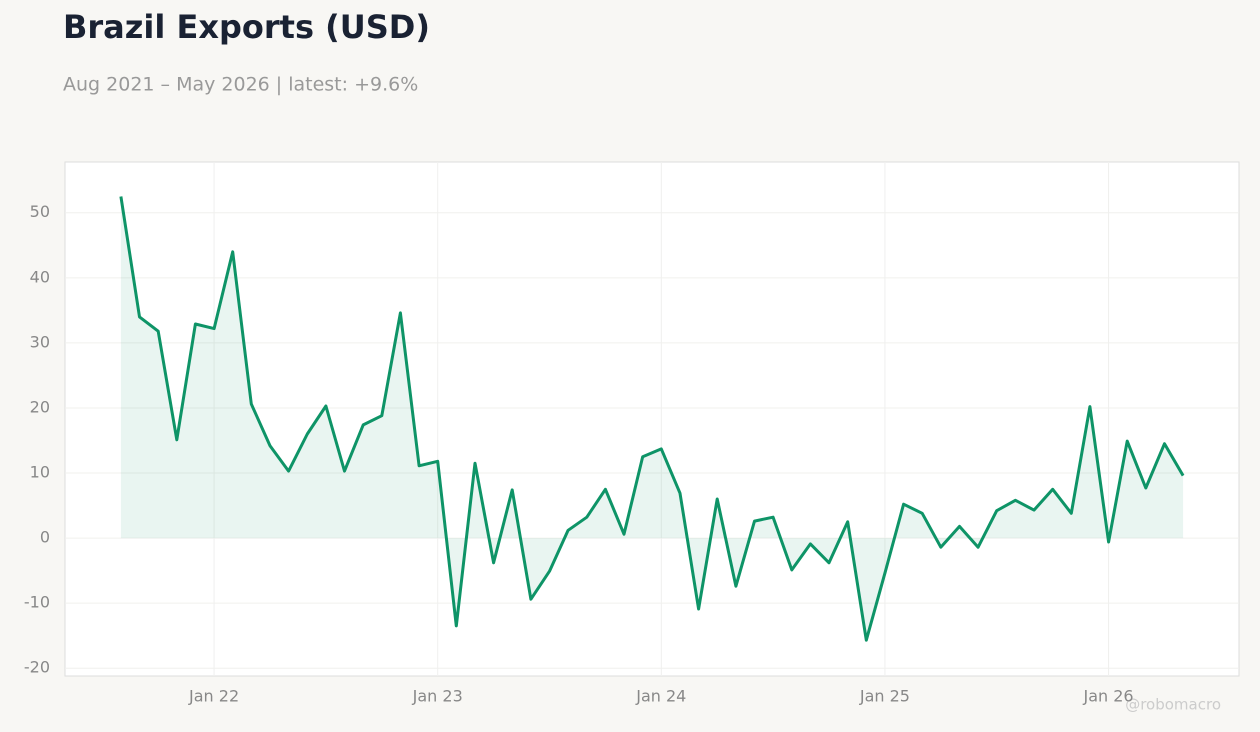  I want to click on y-tick-label: -20, so click(37, 667).